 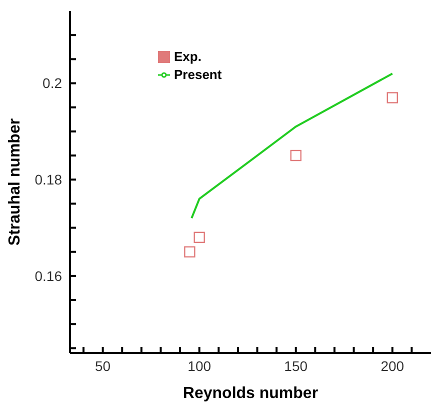 I want to click on y-tick-label: 0.18, so click(x=48, y=180).